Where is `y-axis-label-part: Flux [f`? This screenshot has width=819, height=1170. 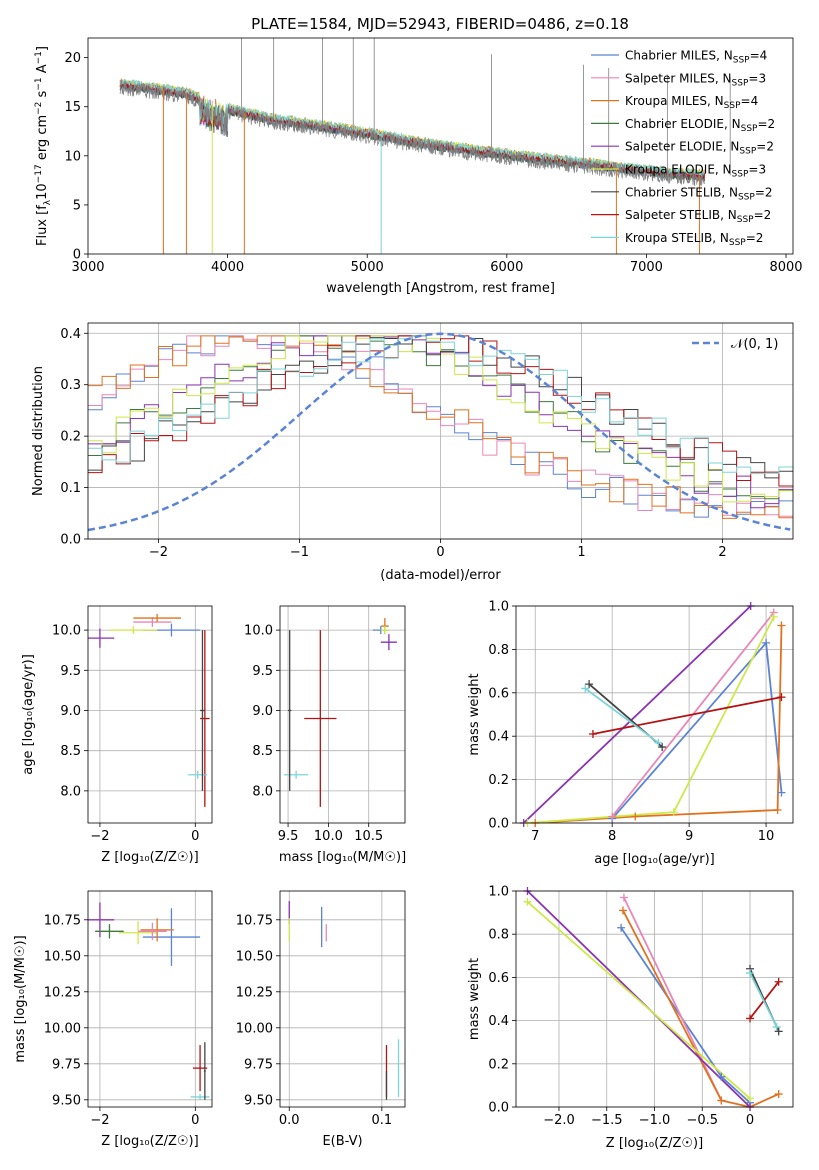 y-axis-label-part: Flux [f is located at coordinates (42, 225).